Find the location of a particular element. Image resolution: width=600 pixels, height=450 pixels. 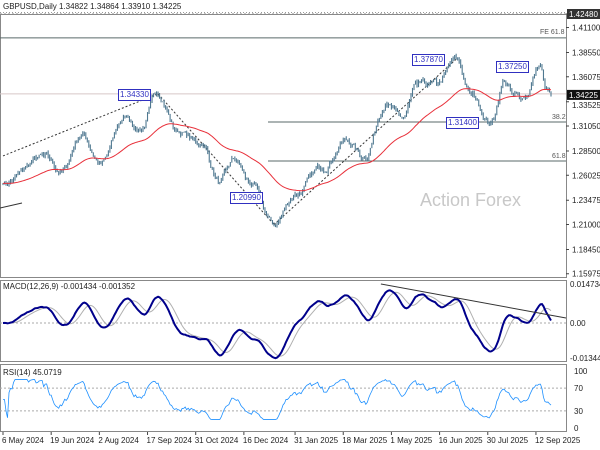

x-tick-label: 12 Sep 2025 is located at coordinates (558, 440).